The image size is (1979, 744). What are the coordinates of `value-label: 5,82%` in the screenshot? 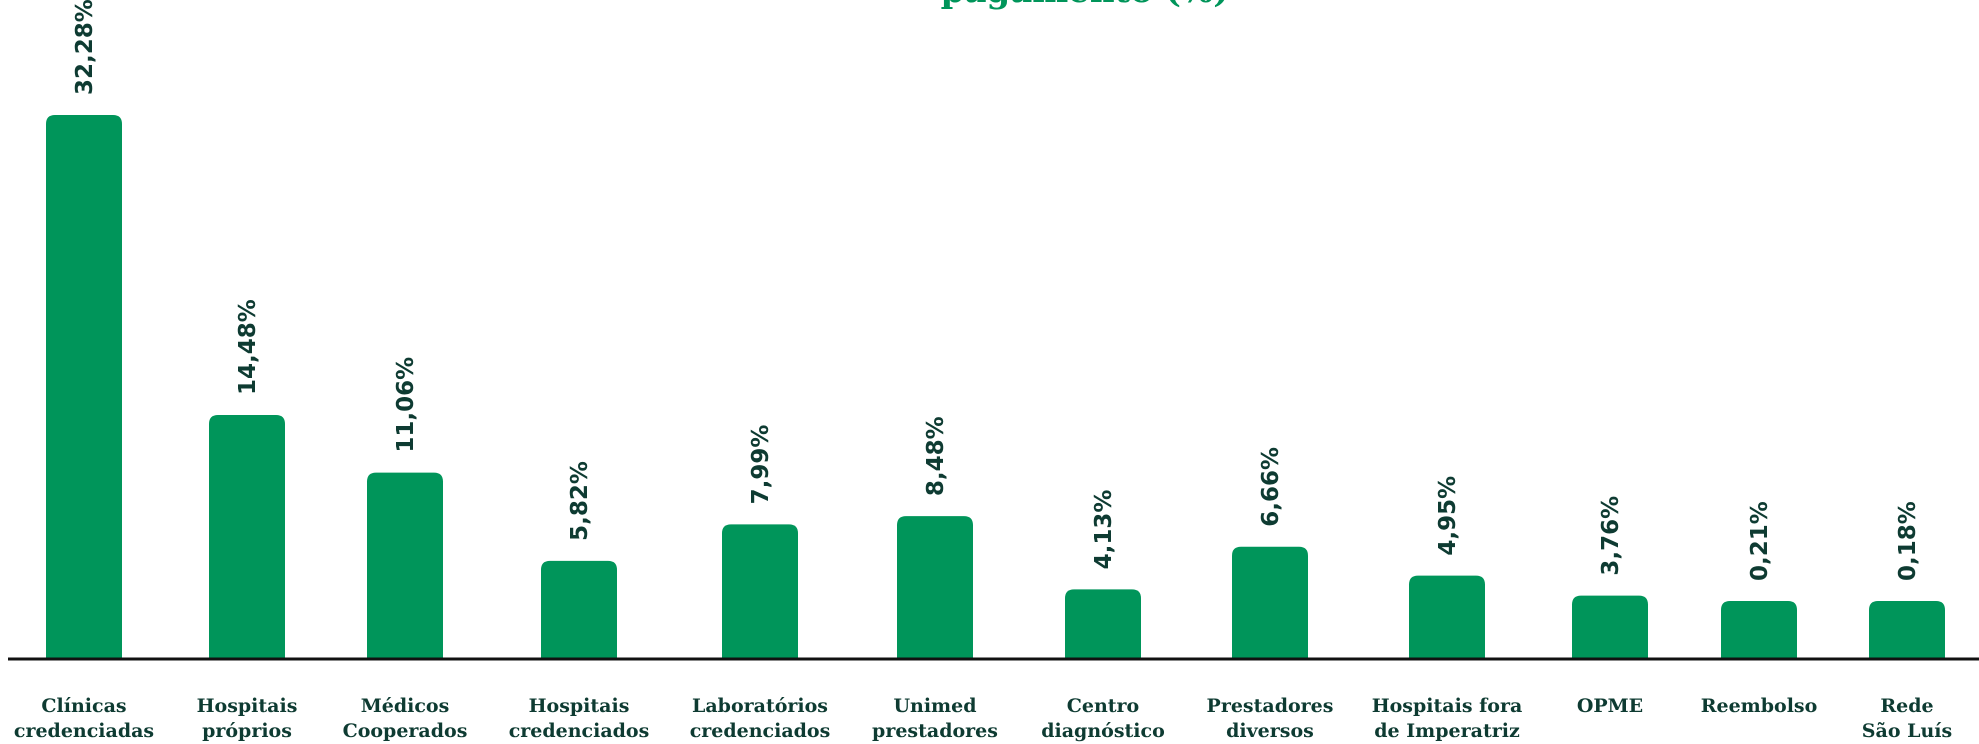 It's located at (580, 501).